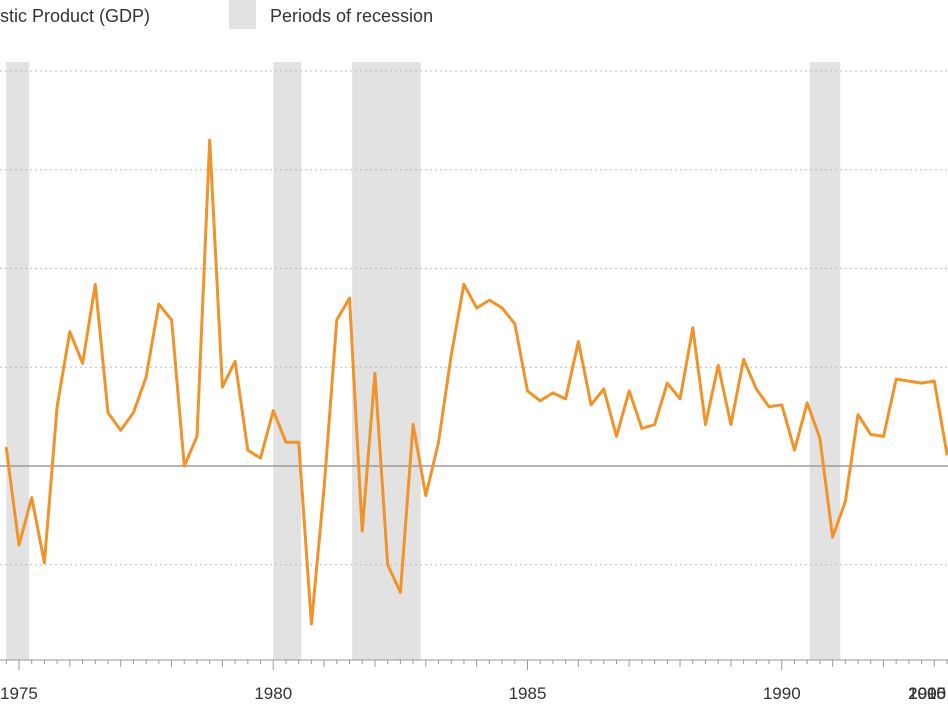 The height and width of the screenshot is (711, 948). What do you see at coordinates (528, 693) in the screenshot?
I see `x-tick-label: 1985` at bounding box center [528, 693].